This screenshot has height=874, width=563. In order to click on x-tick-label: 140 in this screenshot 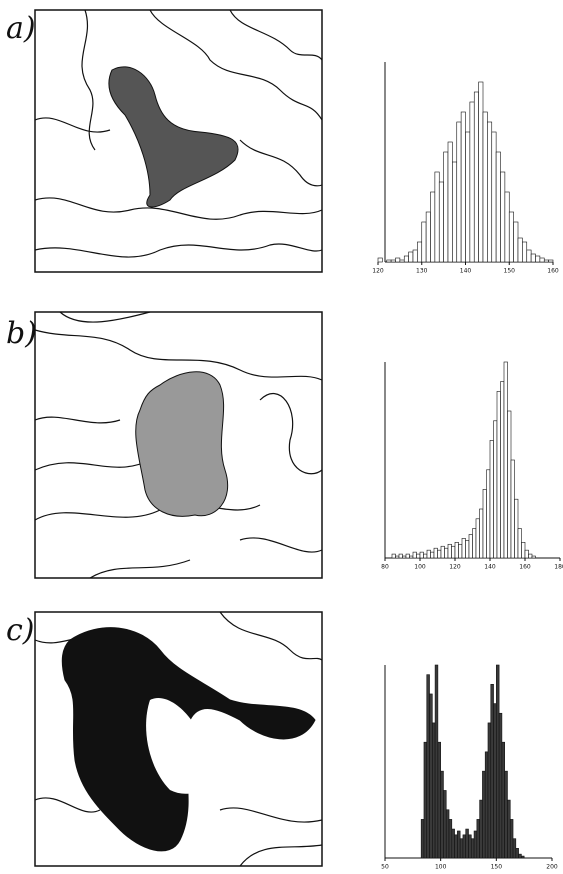, I will do `click(490, 567)`.